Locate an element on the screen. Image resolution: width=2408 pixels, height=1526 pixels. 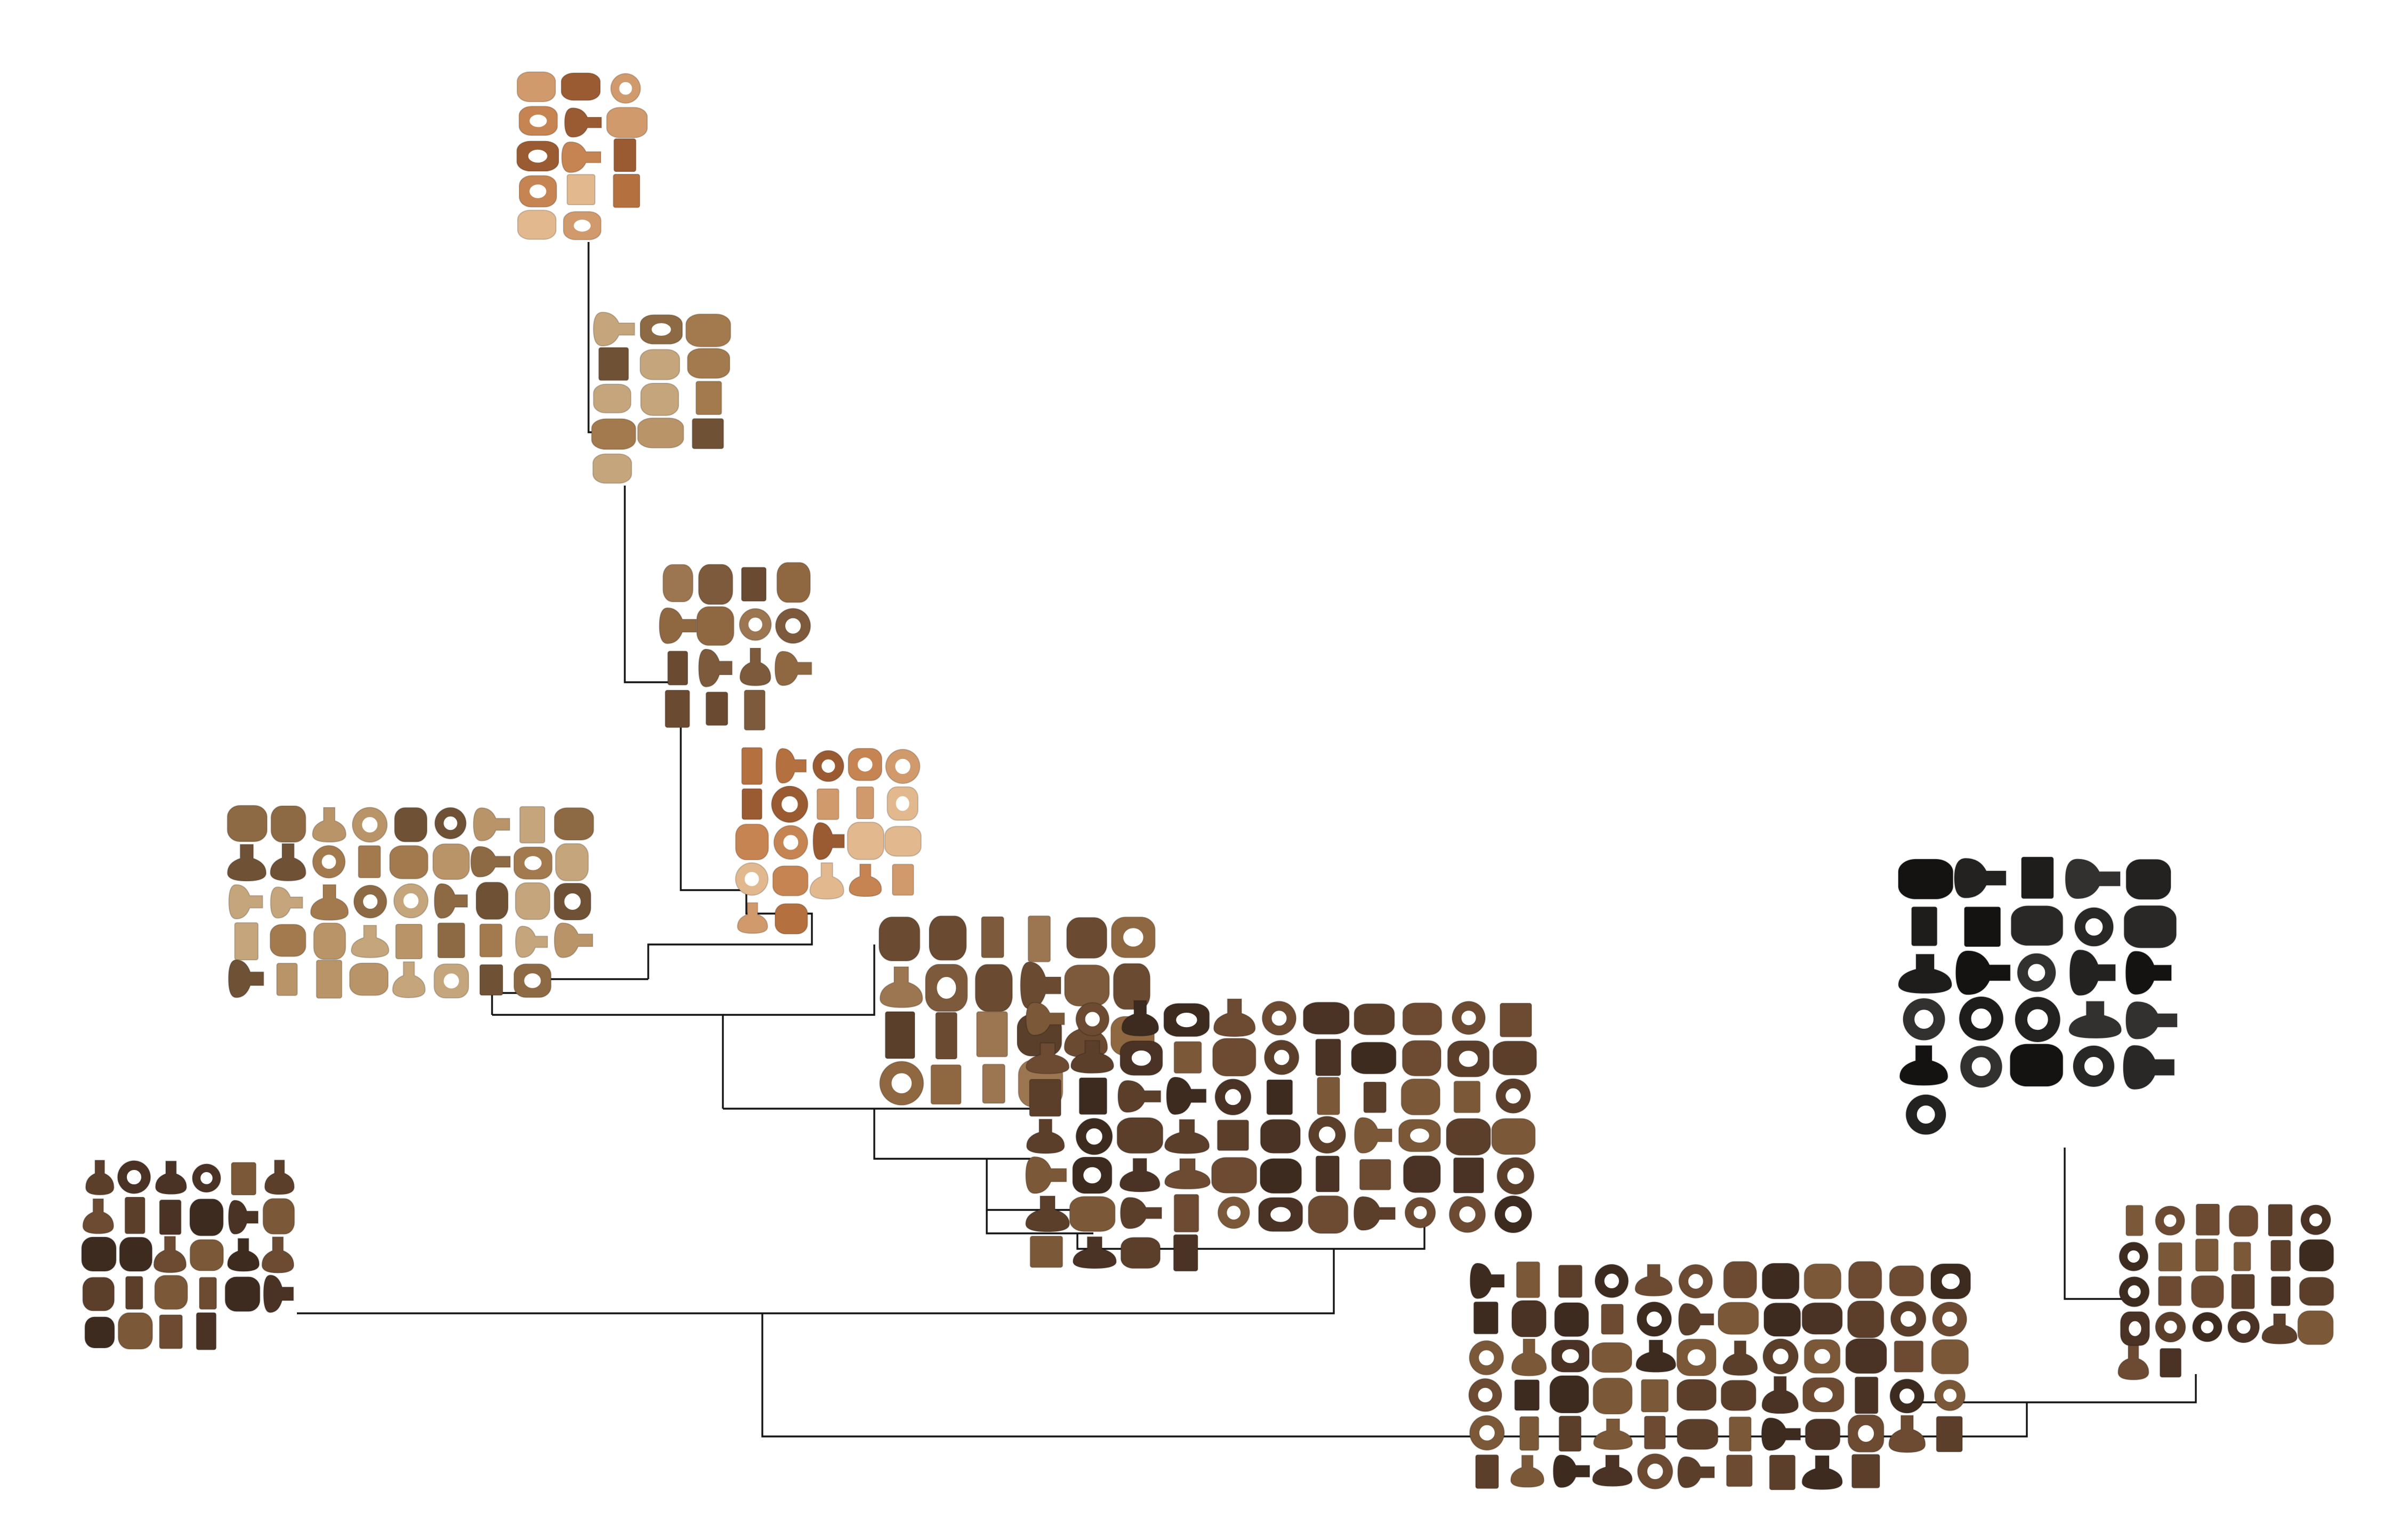
cluster-c2 is located at coordinates (661, 397).